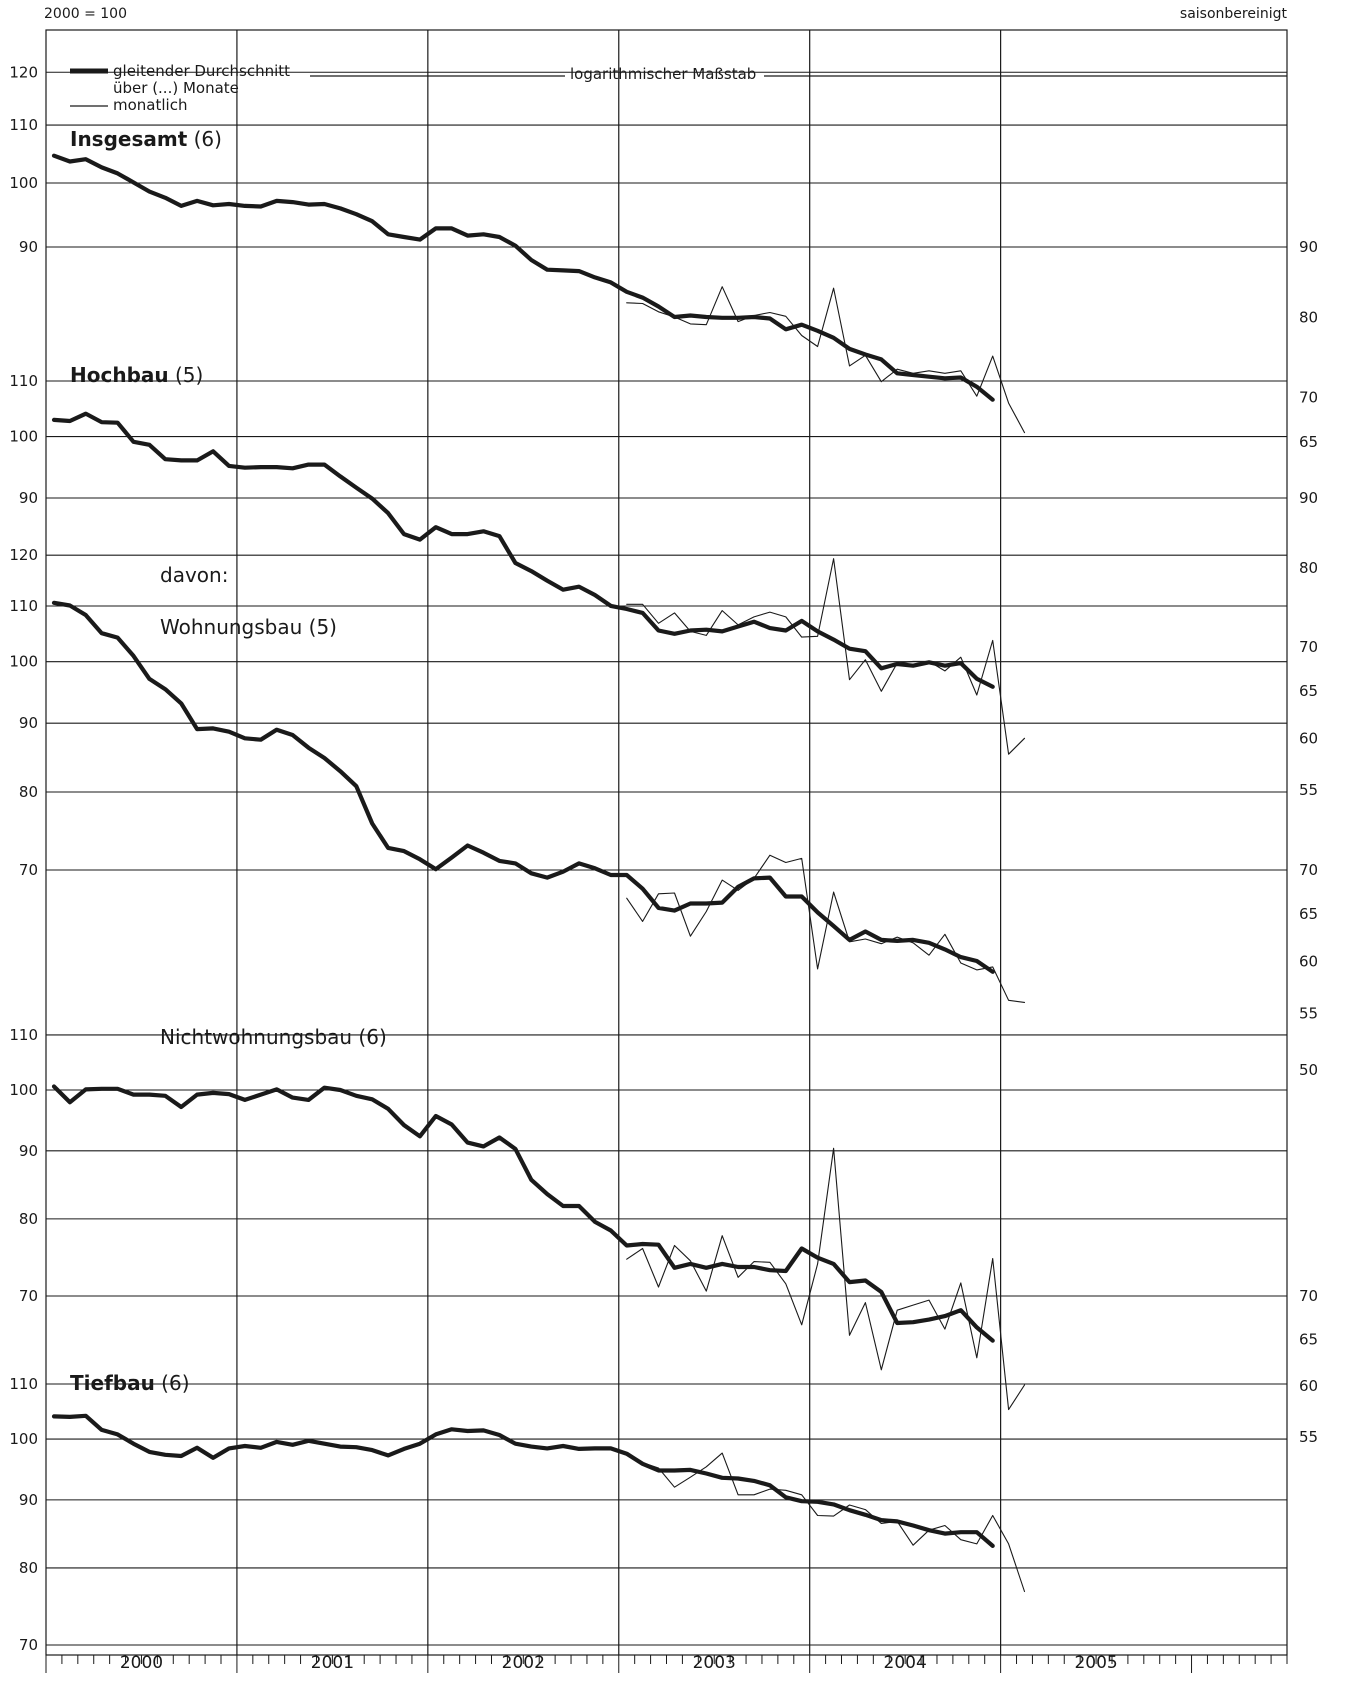 The image size is (1347, 1697). What do you see at coordinates (1095, 1663) in the screenshot?
I see `year-label: 2005` at bounding box center [1095, 1663].